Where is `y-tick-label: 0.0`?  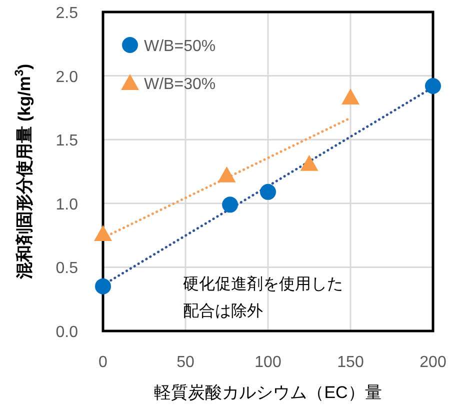
y-tick-label: 0.0 is located at coordinates (67, 332).